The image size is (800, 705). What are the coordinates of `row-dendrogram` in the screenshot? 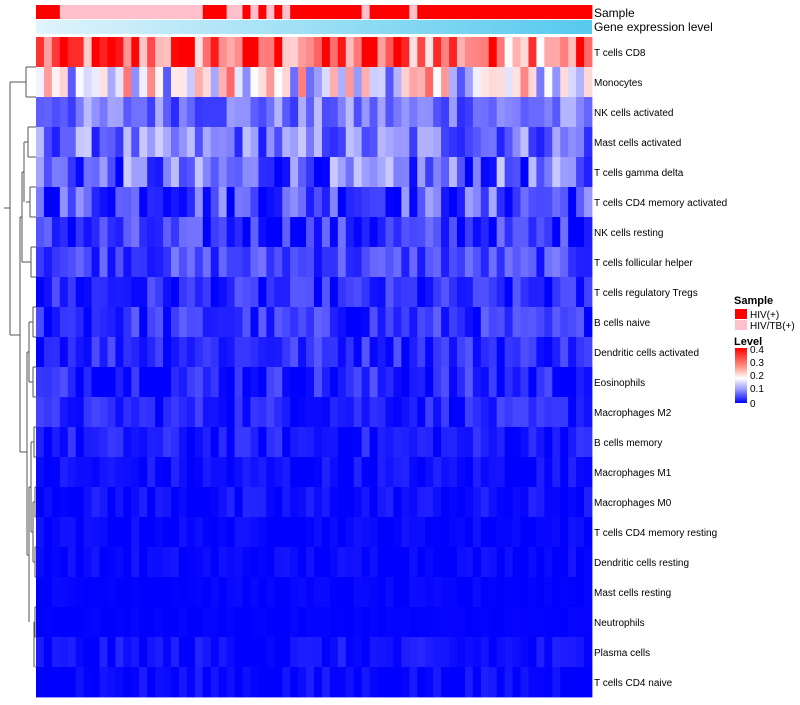 It's located at (20, 367).